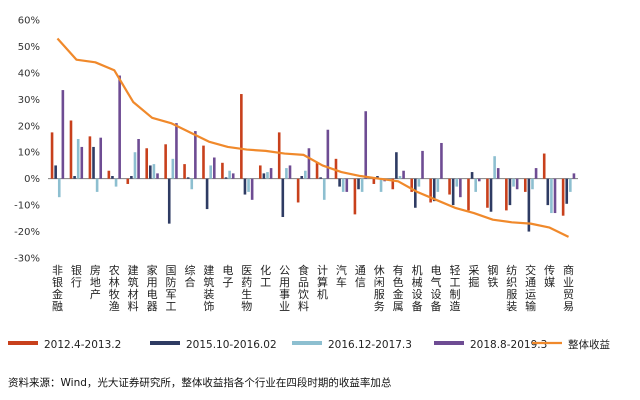 The height and width of the screenshot is (400, 640). What do you see at coordinates (150, 172) in the screenshot?
I see `bar-5-s1` at bounding box center [150, 172].